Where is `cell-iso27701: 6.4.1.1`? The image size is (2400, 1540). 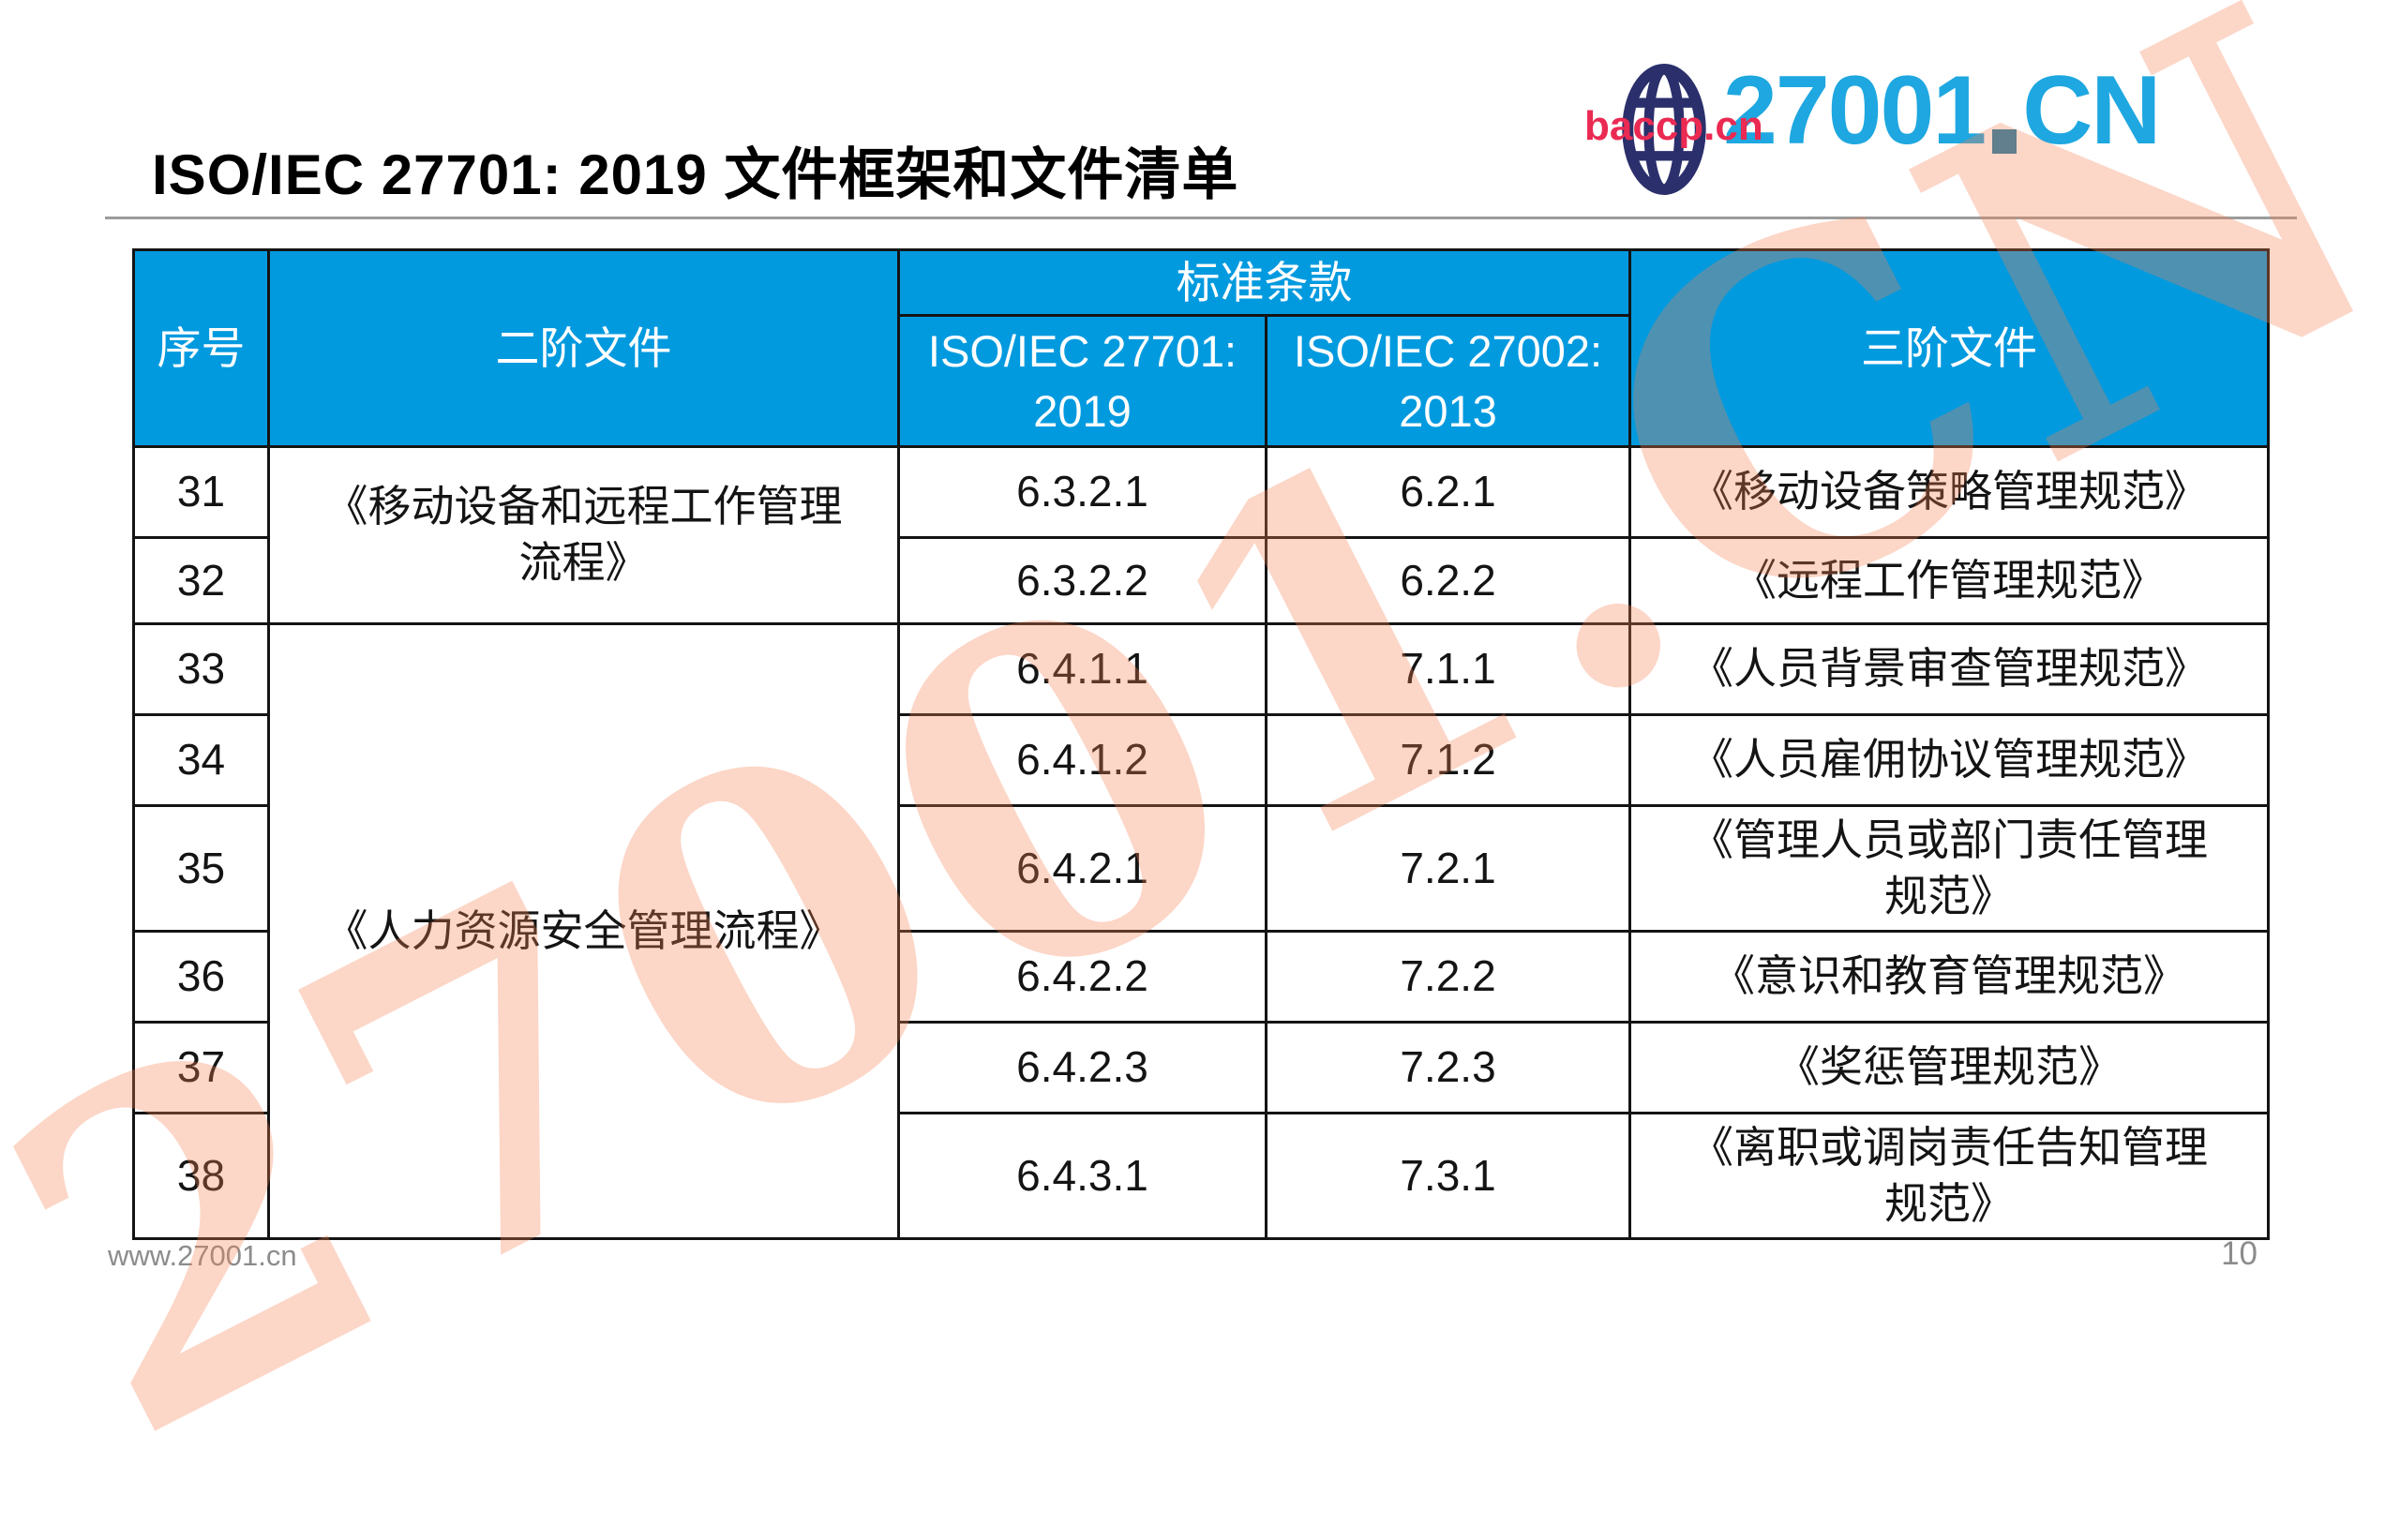 cell-iso27701: 6.4.1.1 is located at coordinates (1082, 669).